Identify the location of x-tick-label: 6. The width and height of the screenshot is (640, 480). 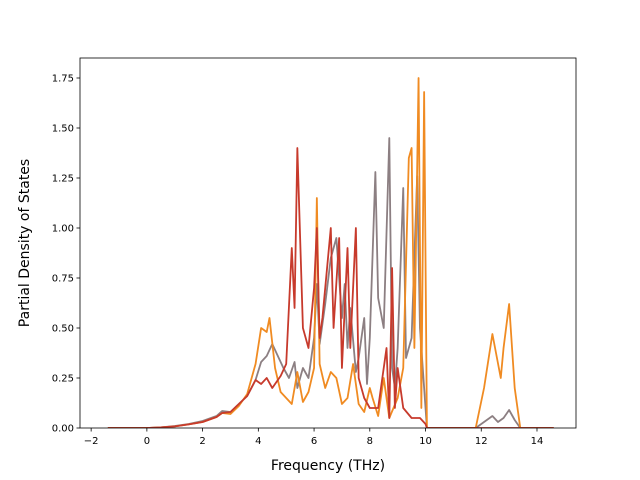
(314, 441).